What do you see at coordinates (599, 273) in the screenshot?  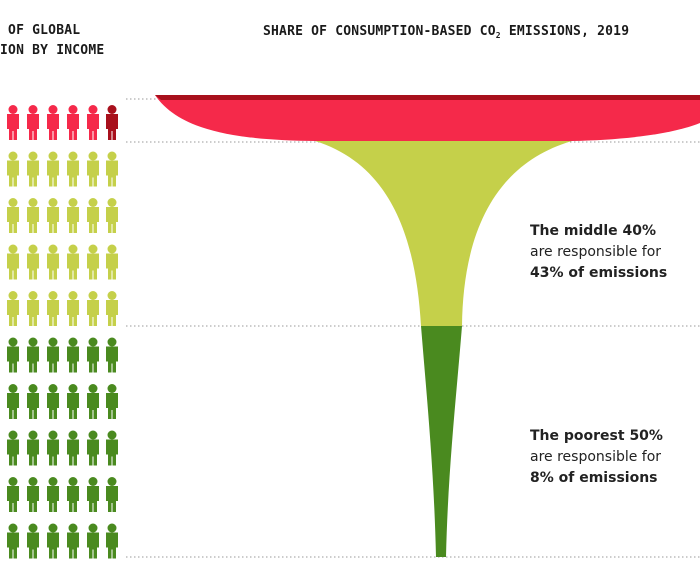 I see `annotation-middle-value: 43% of emissions` at bounding box center [599, 273].